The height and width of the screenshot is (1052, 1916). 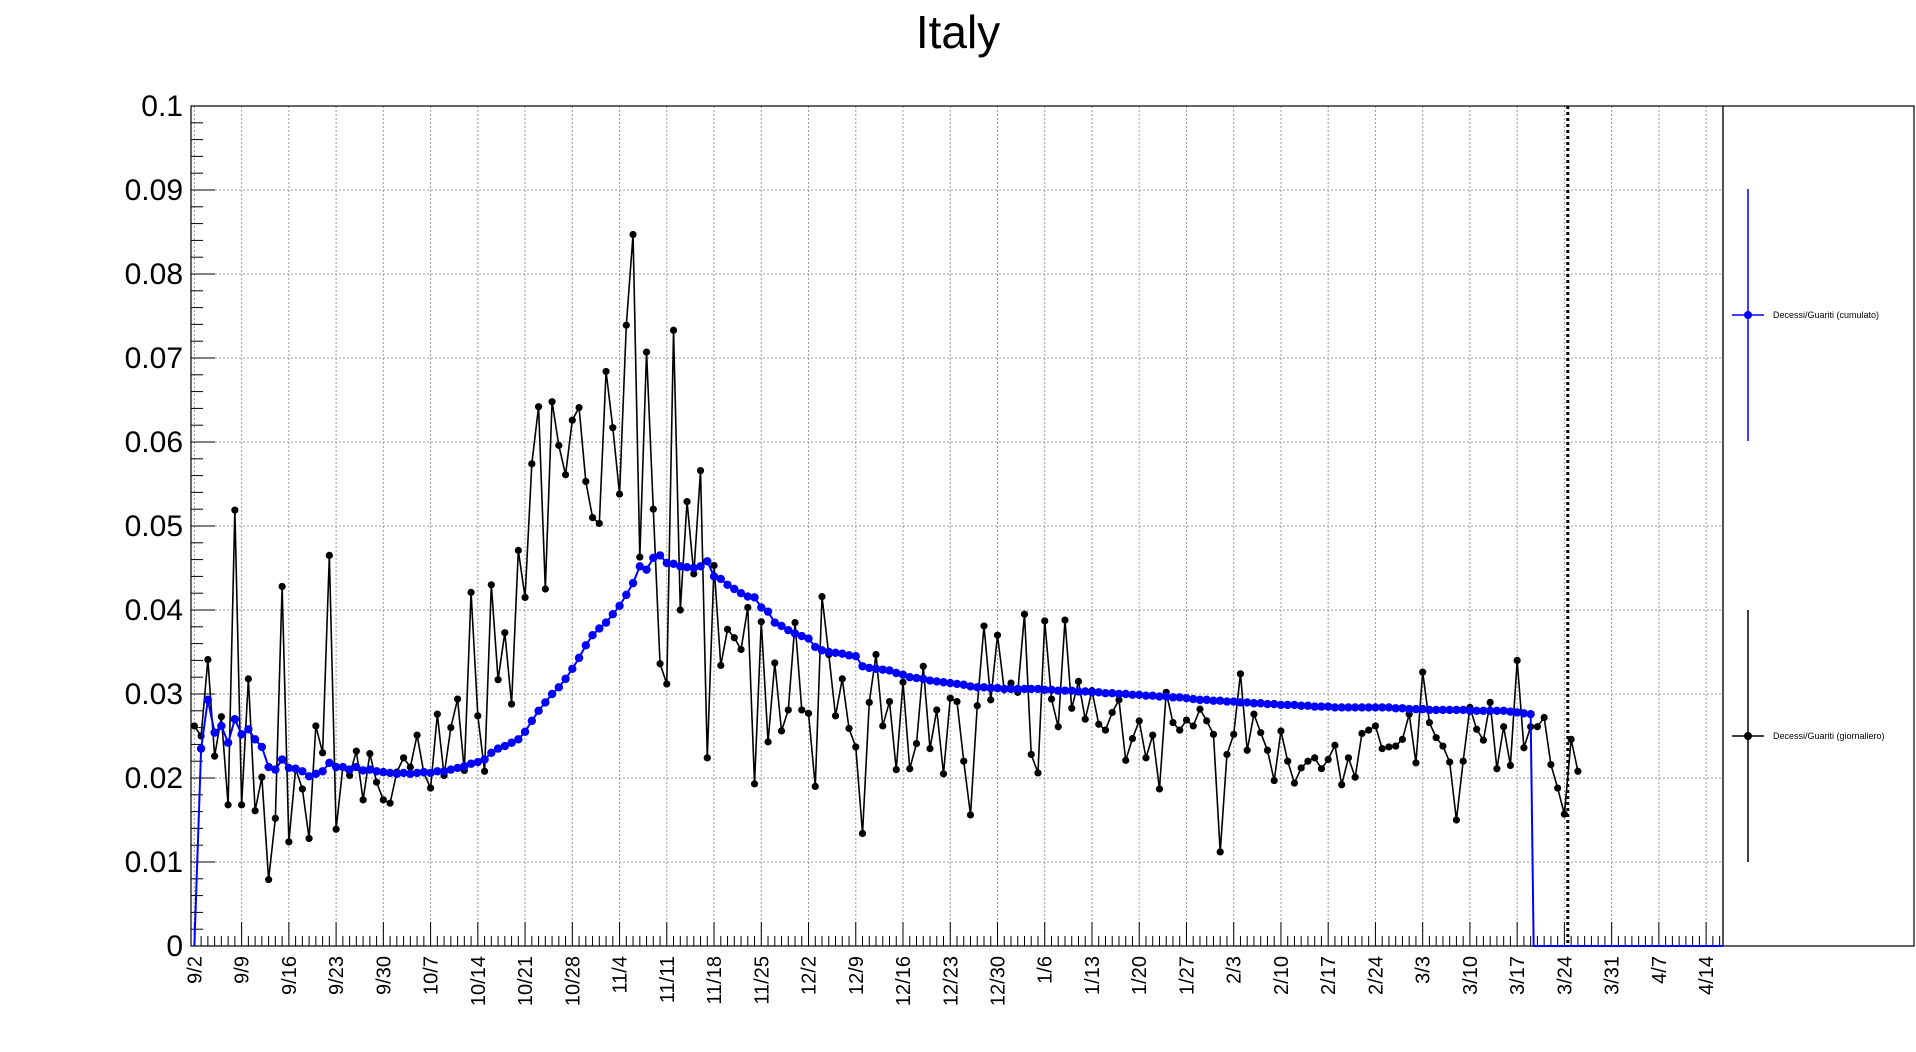 I want to click on y-tick-label: 0.09, so click(x=154, y=190).